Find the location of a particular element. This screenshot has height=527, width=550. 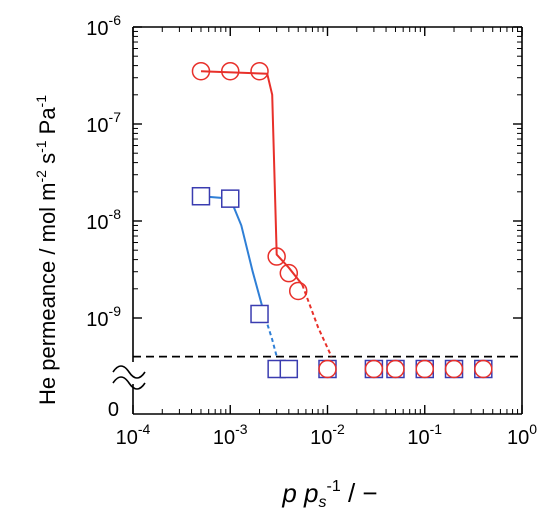

x-tick-label: 10⁻² is located at coordinates (327, 435).